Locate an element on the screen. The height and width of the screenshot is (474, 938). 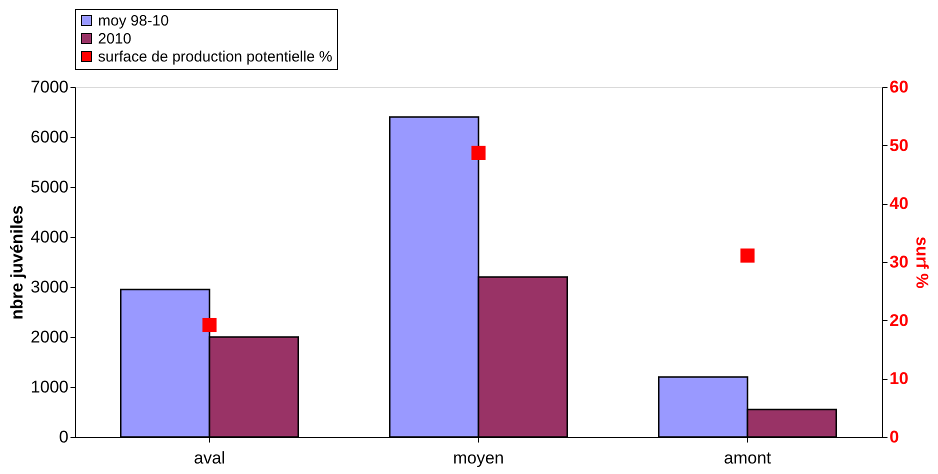
y2-tick-label: 20 is located at coordinates (899, 320).